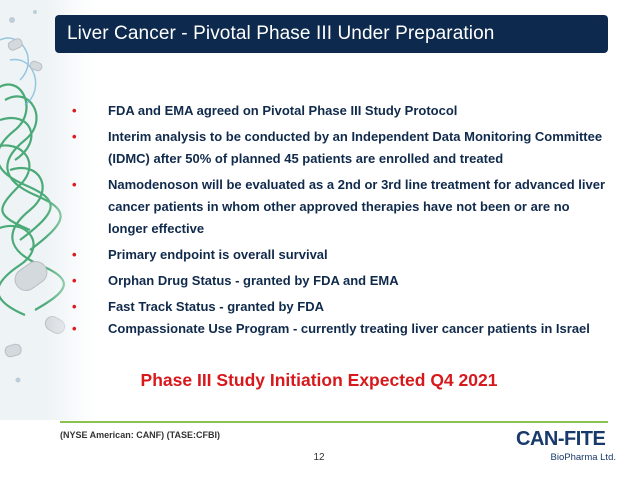 The width and height of the screenshot is (638, 478). What do you see at coordinates (342, 255) in the screenshot?
I see `bullet-item: • Primary endpoint is overall survival` at bounding box center [342, 255].